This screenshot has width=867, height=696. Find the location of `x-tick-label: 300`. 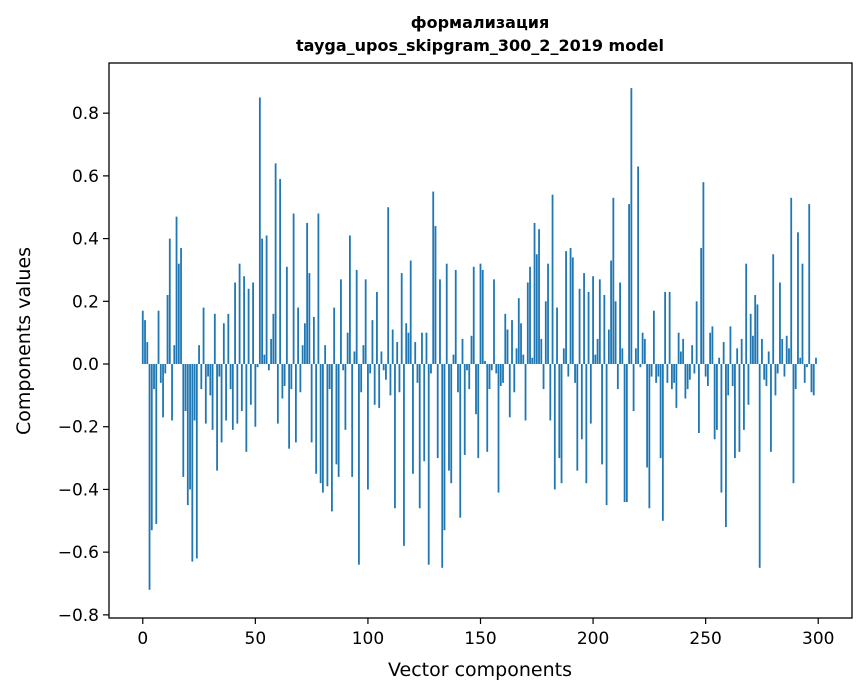

x-tick-label: 300 is located at coordinates (818, 639).